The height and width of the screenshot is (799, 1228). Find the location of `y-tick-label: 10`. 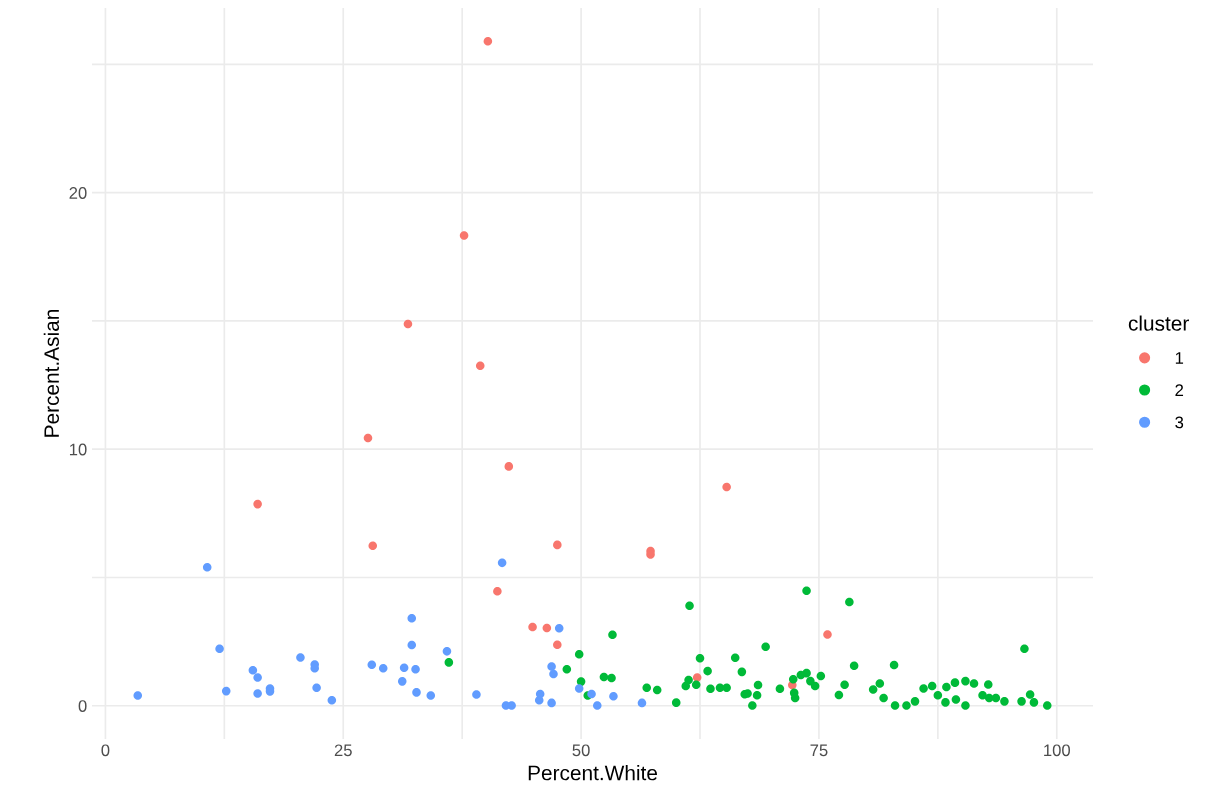

y-tick-label: 10 is located at coordinates (78, 449).